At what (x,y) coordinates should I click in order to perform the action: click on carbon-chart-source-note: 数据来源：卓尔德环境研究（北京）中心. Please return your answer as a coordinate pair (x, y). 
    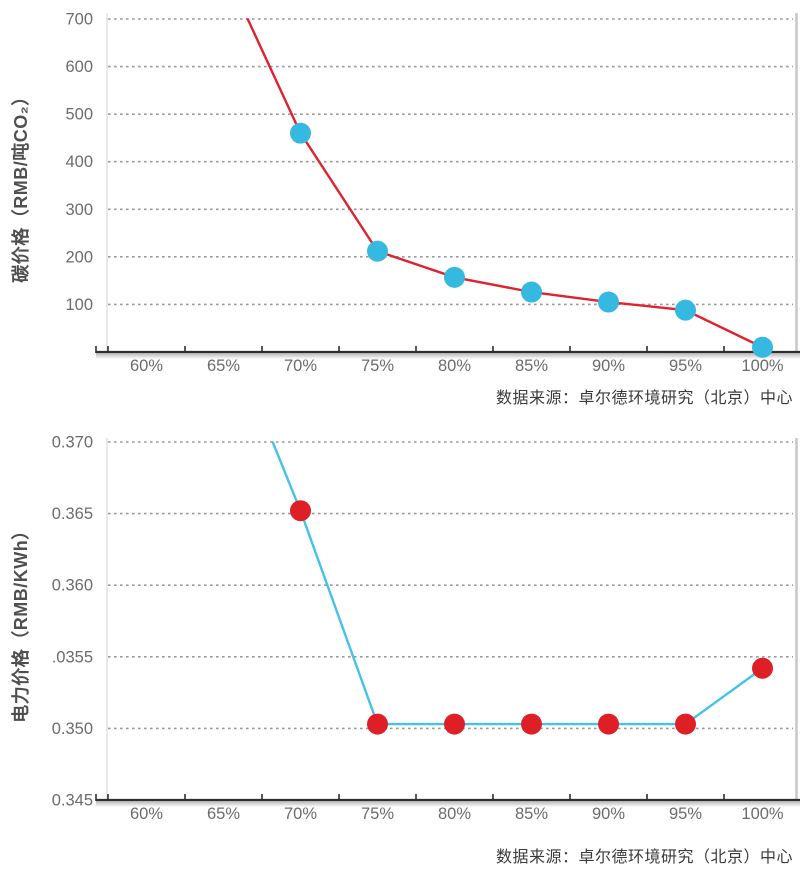
    Looking at the image, I should click on (644, 398).